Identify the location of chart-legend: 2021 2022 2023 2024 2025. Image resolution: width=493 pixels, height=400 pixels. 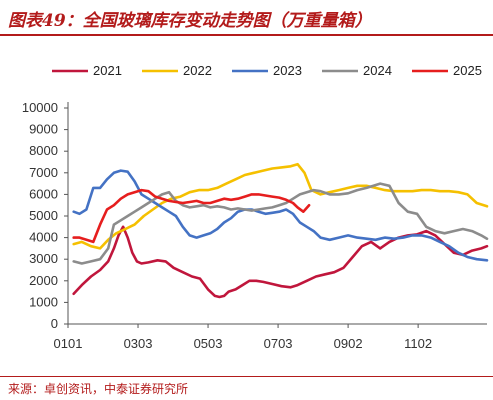
(267, 70).